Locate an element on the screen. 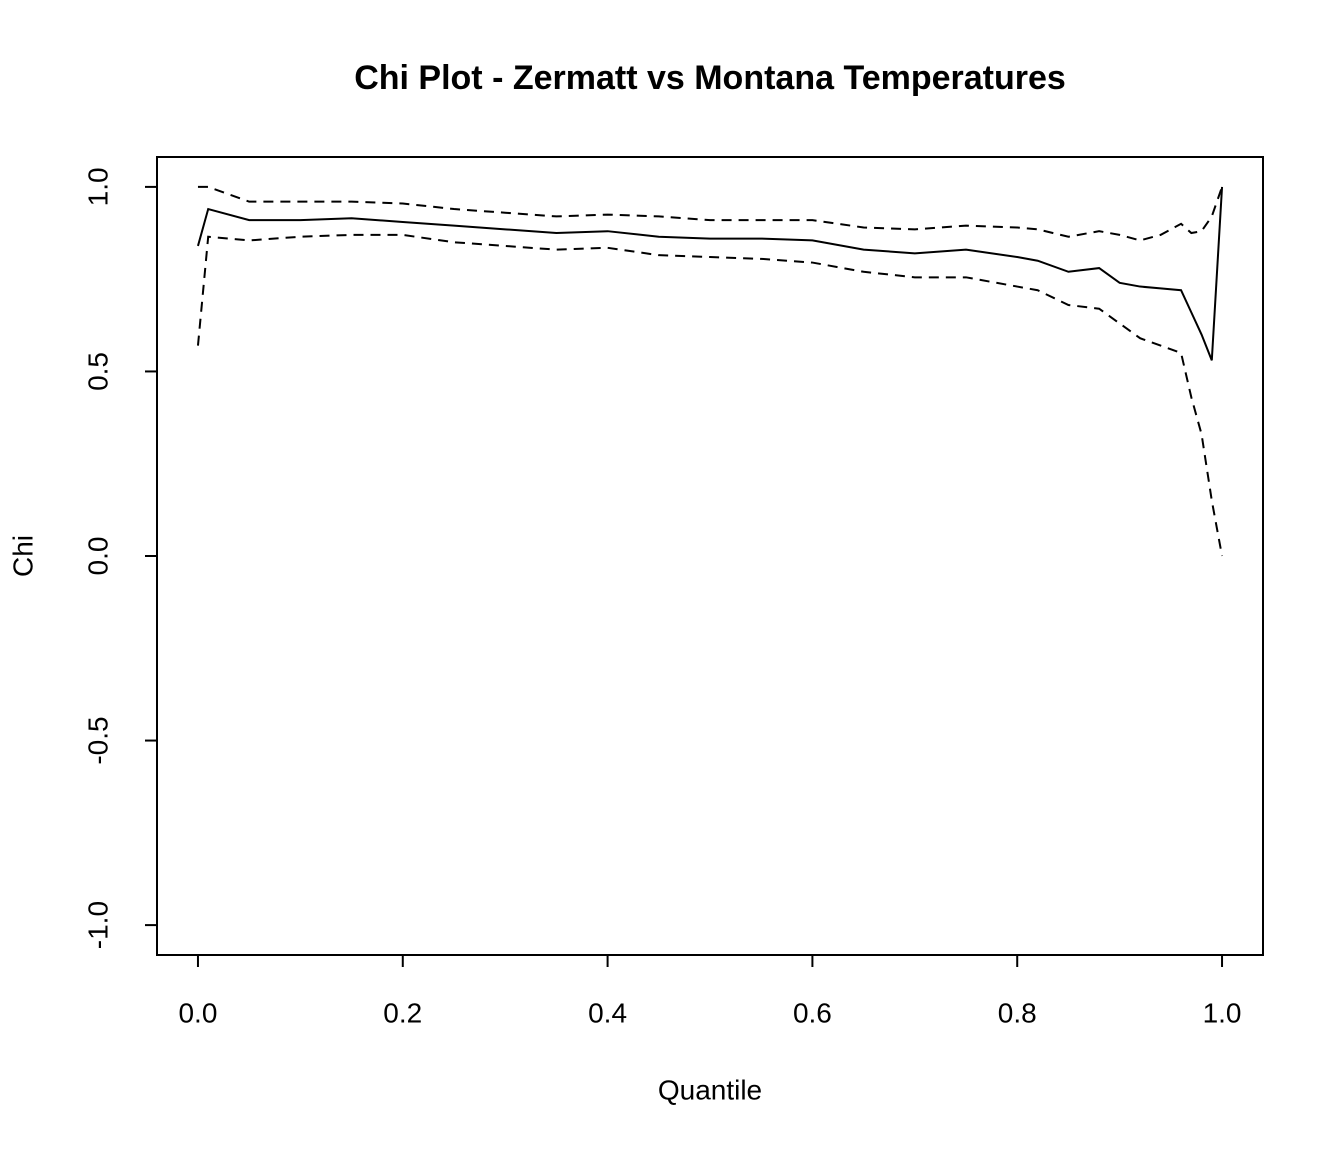 The image size is (1344, 1152). x-tick-label: 0.0 is located at coordinates (197, 1012).